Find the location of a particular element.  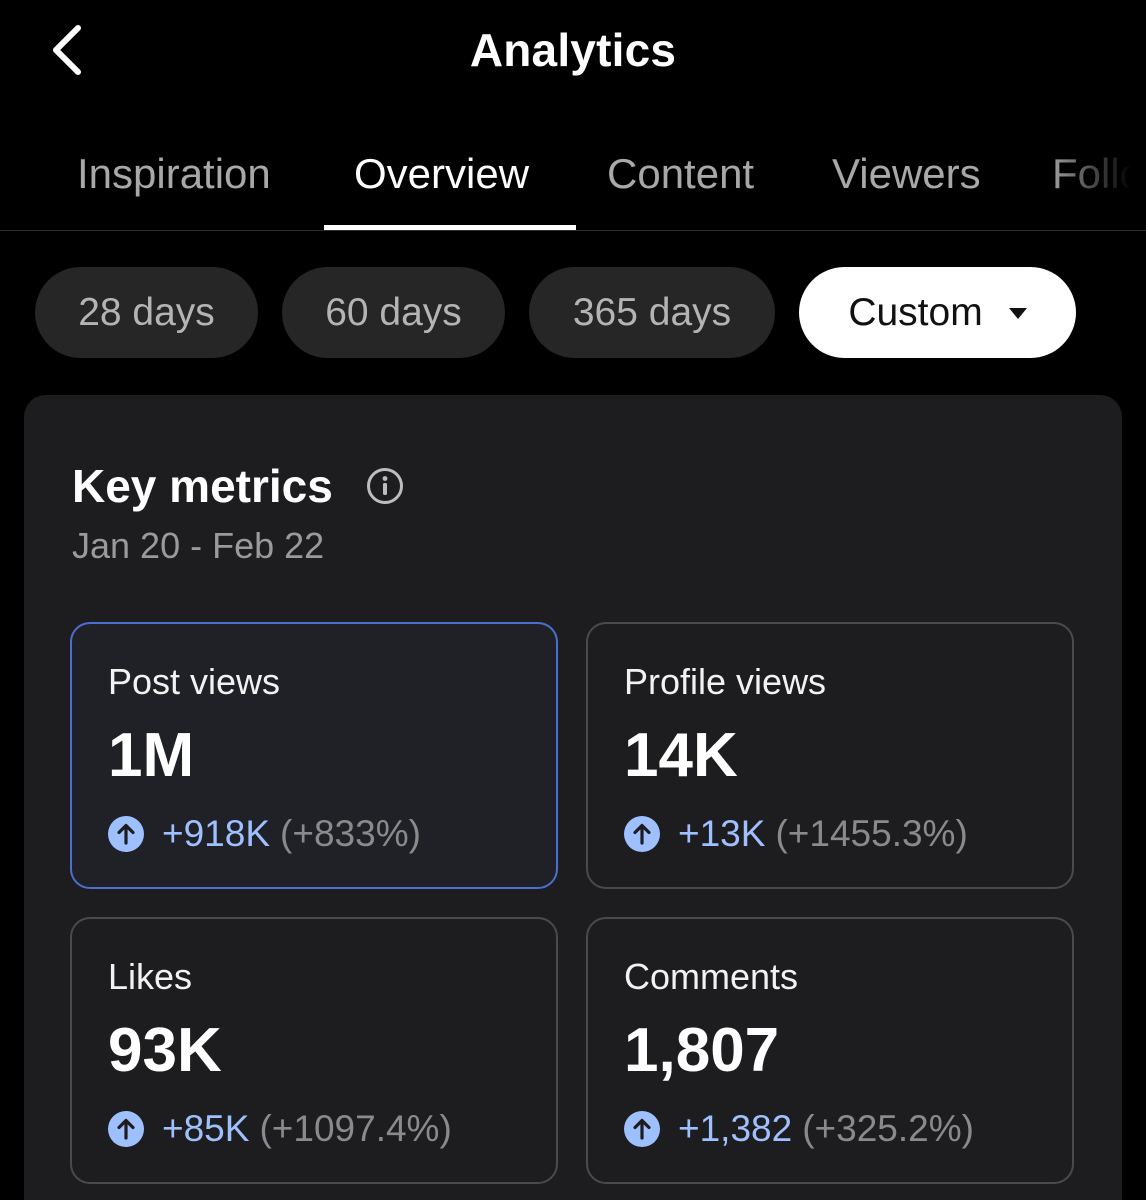

period-chip-label: 28 days is located at coordinates (146, 312).